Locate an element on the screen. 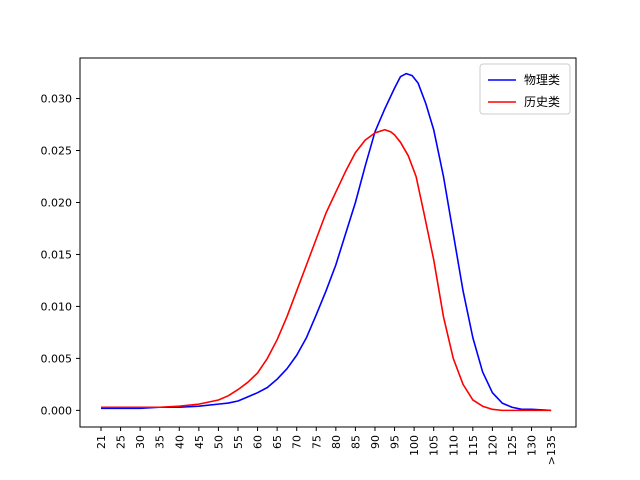  x-tick-label: 95 is located at coordinates (395, 442).